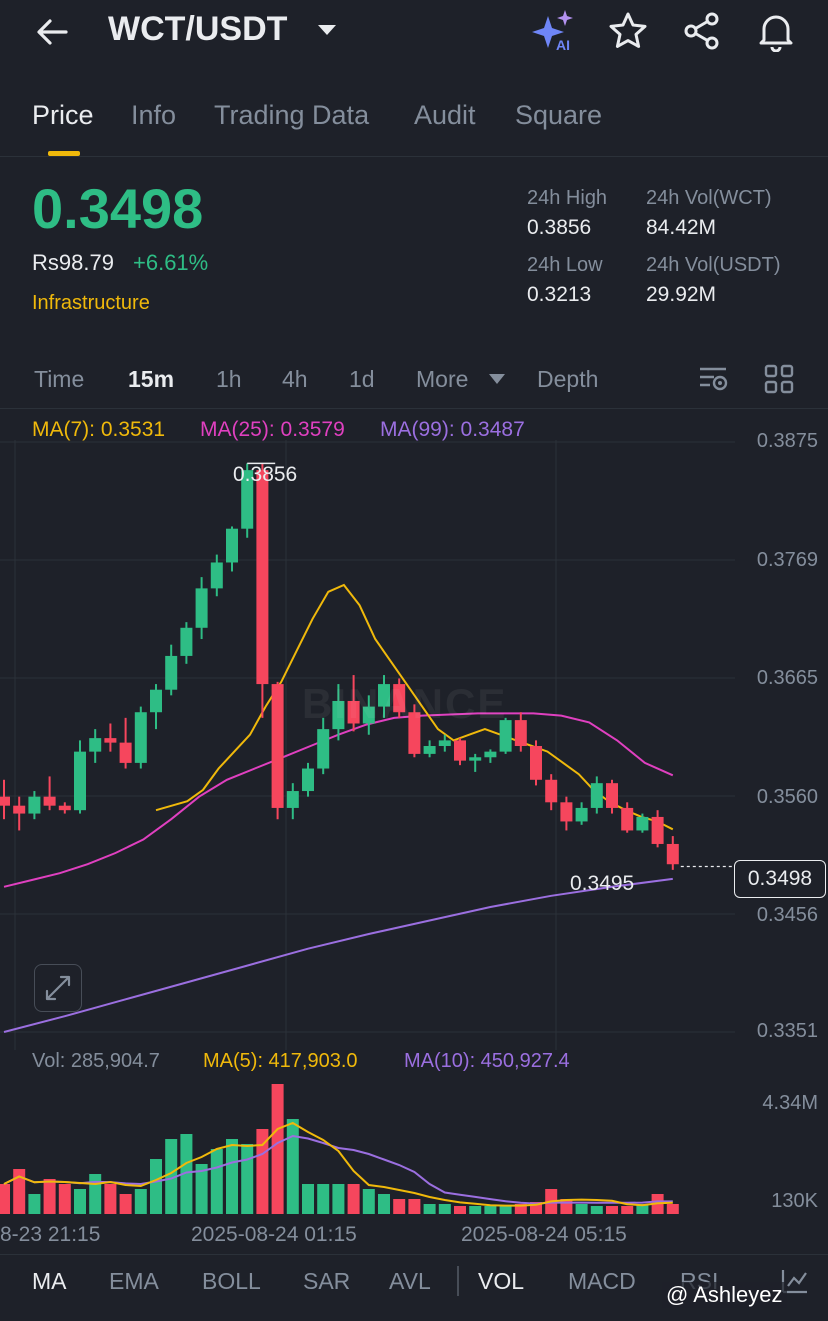 This screenshot has height=1321, width=828. What do you see at coordinates (567, 198) in the screenshot?
I see `high-label: 24h High` at bounding box center [567, 198].